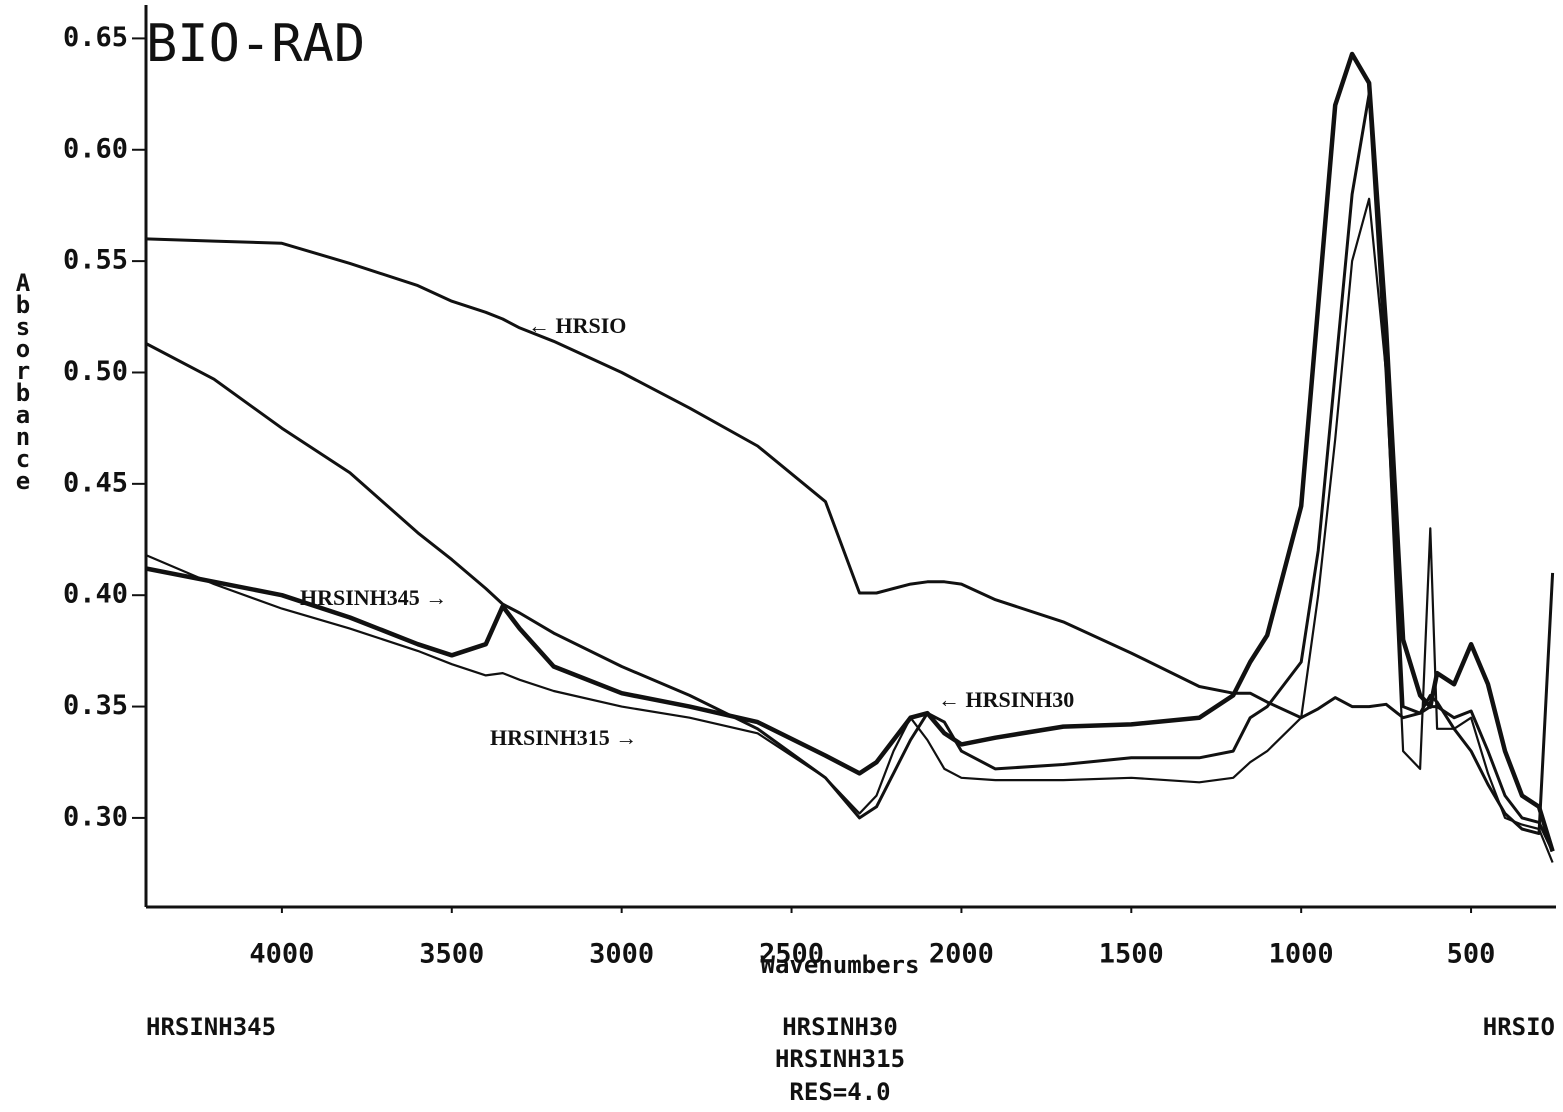 The width and height of the screenshot is (1563, 1112). What do you see at coordinates (95, 371) in the screenshot?
I see `y-tick-label: 0.50` at bounding box center [95, 371].